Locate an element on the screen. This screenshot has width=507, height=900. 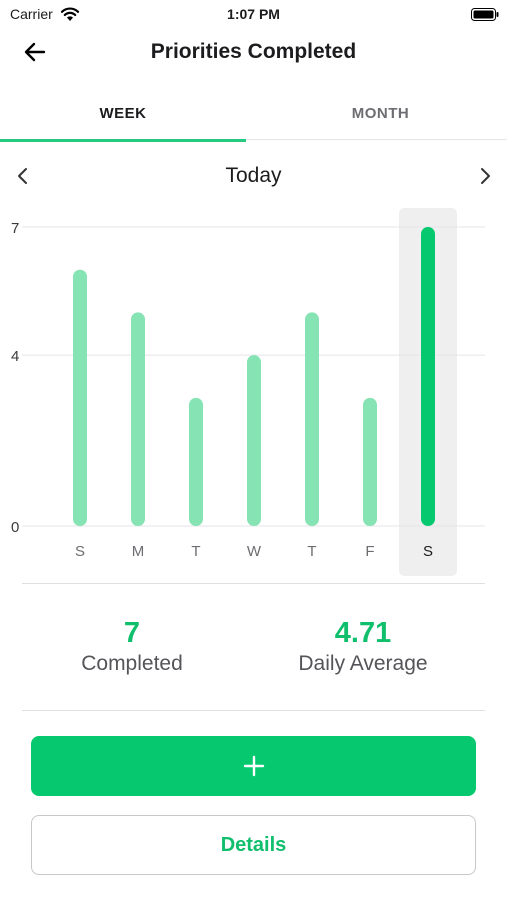
back-button is located at coordinates (35, 53).